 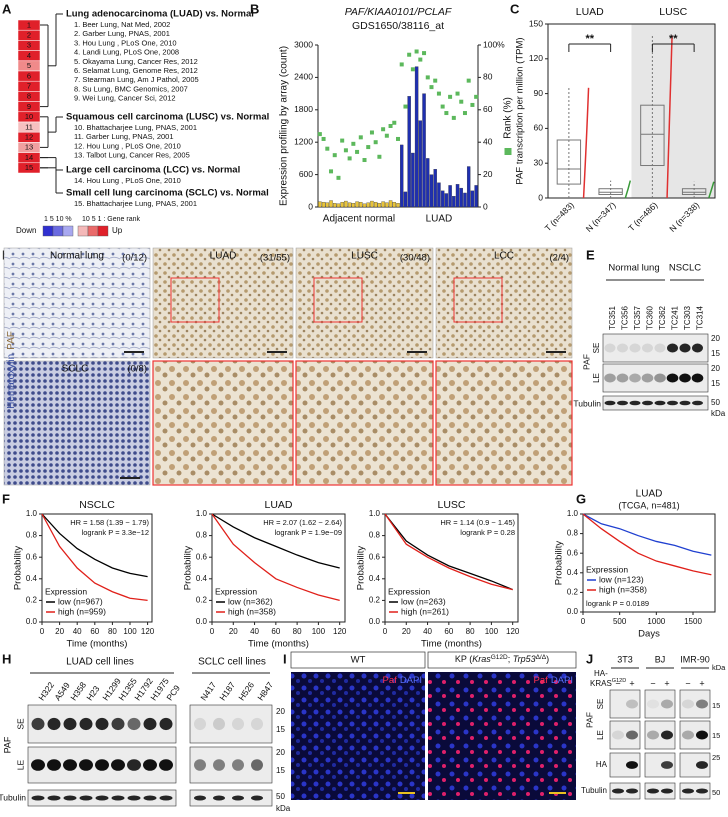 What do you see at coordinates (540, 197) in the screenshot?
I see `y-tick-label: 0` at bounding box center [540, 197].